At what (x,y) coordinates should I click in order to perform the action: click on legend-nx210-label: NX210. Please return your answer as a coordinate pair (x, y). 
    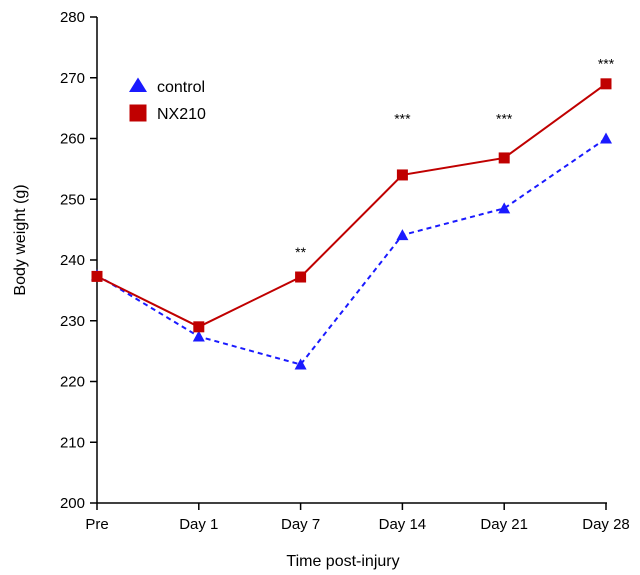
    Looking at the image, I should click on (181, 114).